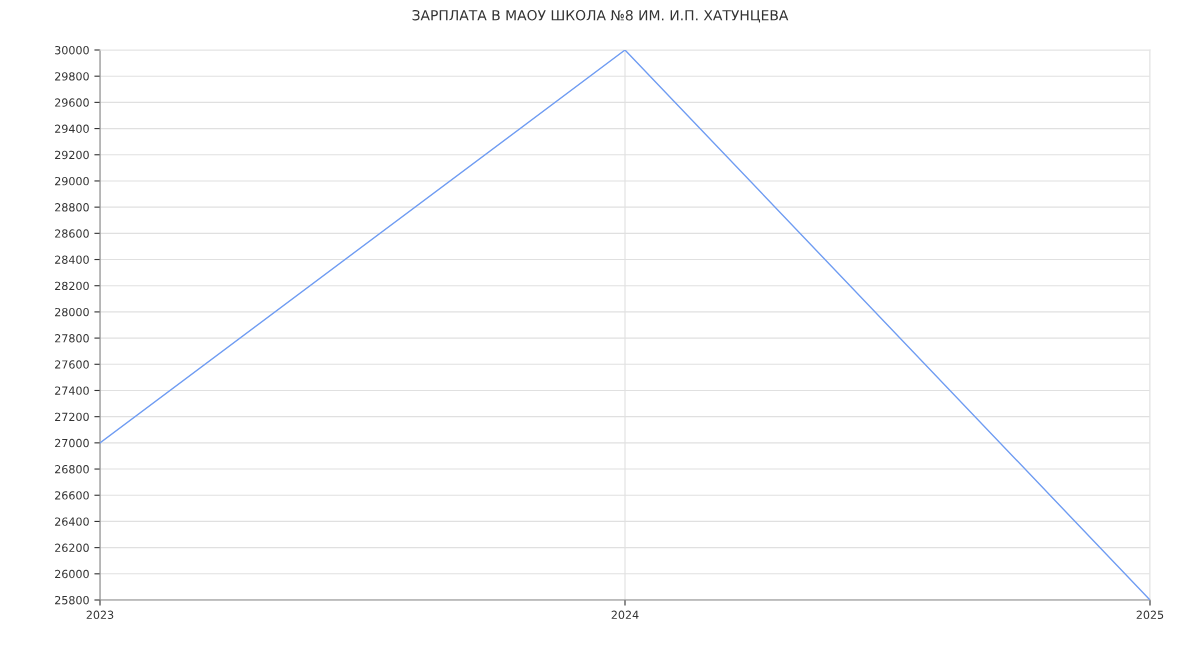 This screenshot has height=650, width=1200. Describe the element at coordinates (72, 547) in the screenshot. I see `y-tick-label: 26200` at that location.